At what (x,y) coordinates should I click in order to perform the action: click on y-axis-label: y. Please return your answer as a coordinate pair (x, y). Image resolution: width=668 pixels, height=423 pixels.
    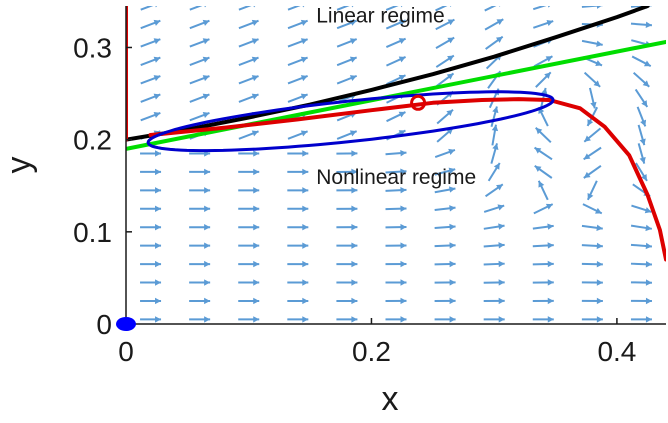
    Looking at the image, I should click on (19, 165).